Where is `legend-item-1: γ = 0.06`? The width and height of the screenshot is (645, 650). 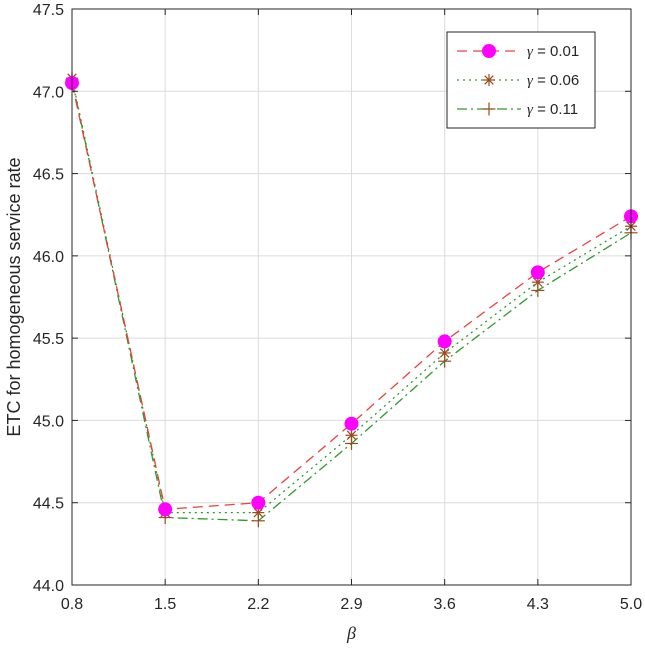
legend-item-1: γ = 0.06 is located at coordinates (518, 80).